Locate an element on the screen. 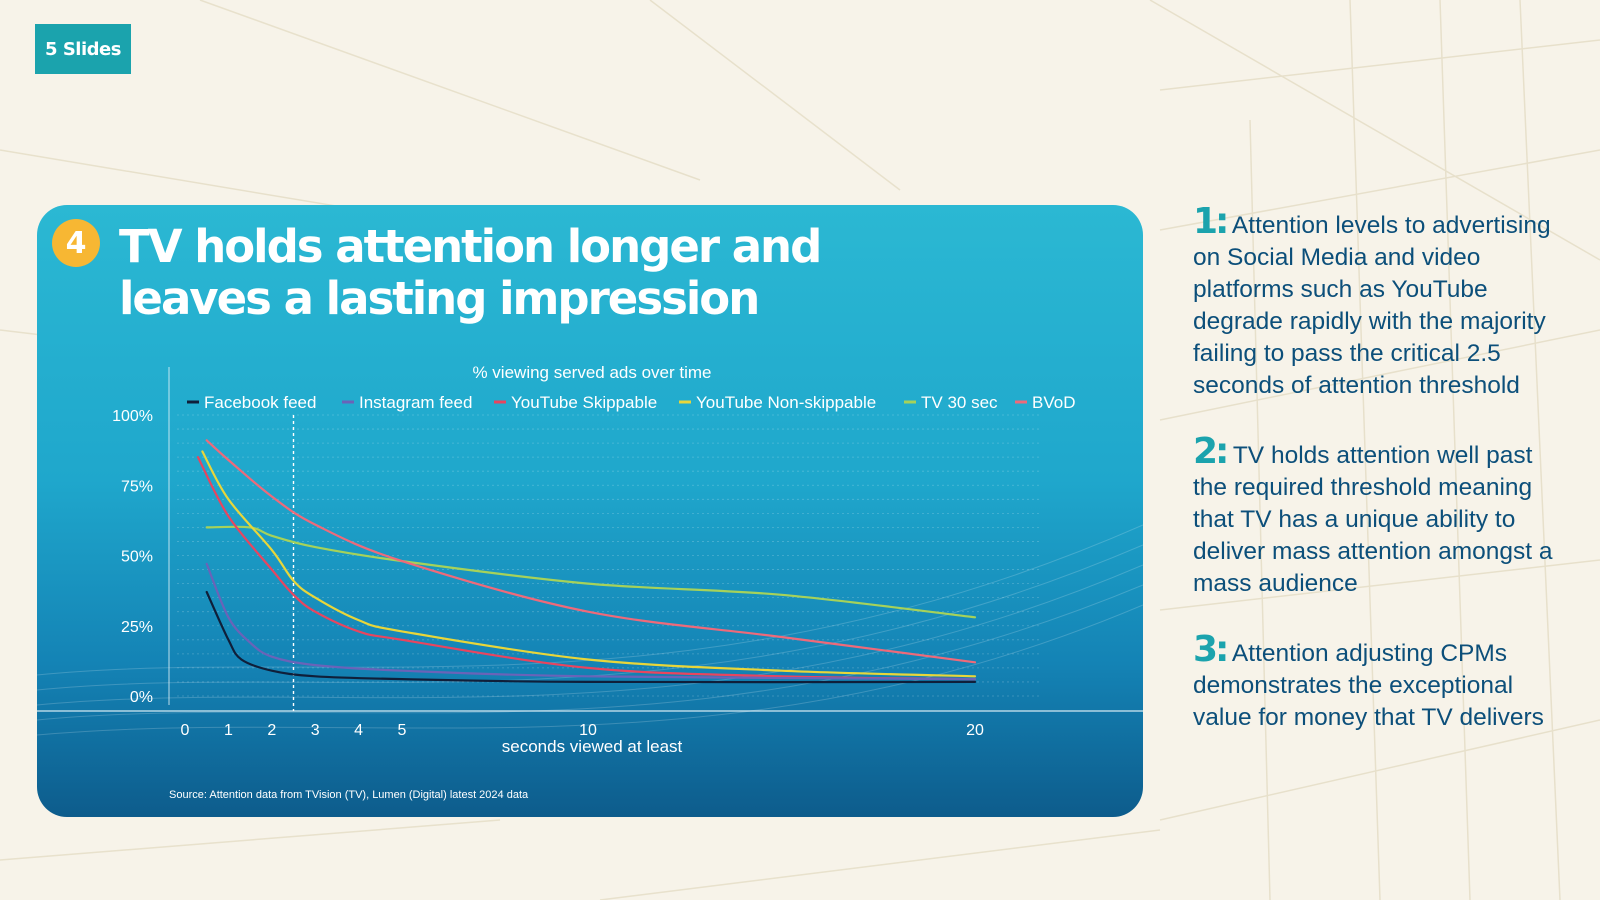  x-tick-label: 1 is located at coordinates (228, 730).